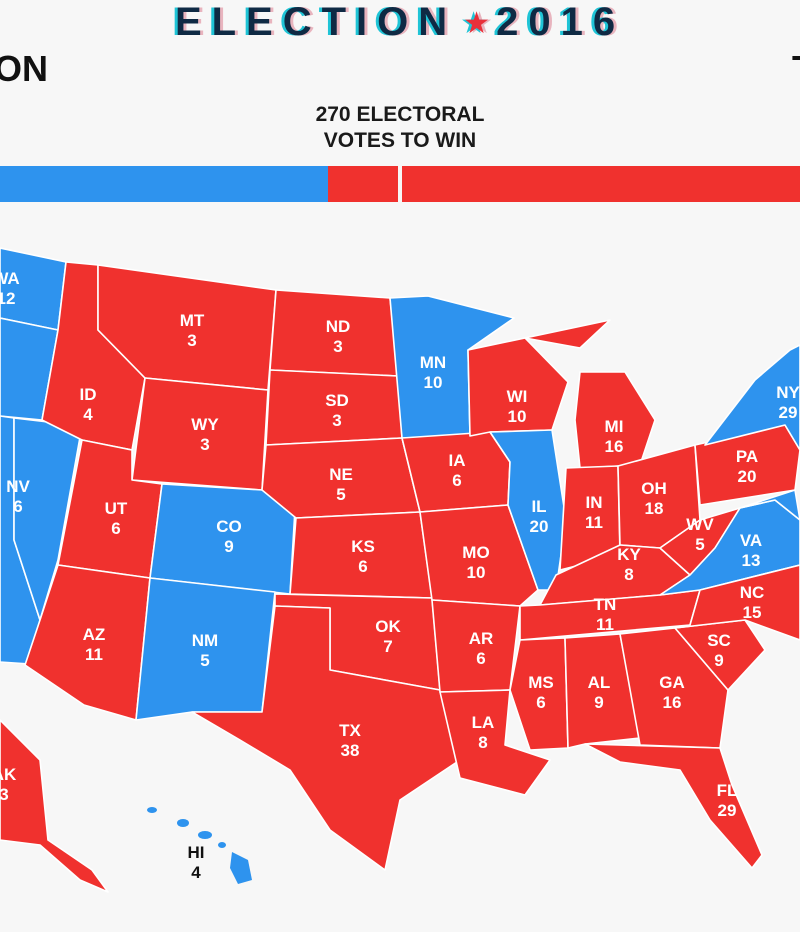  Describe the element at coordinates (654, 488) in the screenshot. I see `state-label-OH: OH` at that location.